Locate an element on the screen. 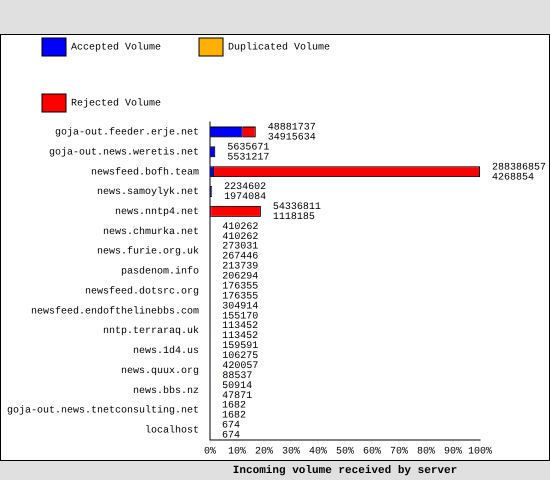 Image resolution: width=550 pixels, height=480 pixels. x-tick-label: 40% is located at coordinates (318, 452).